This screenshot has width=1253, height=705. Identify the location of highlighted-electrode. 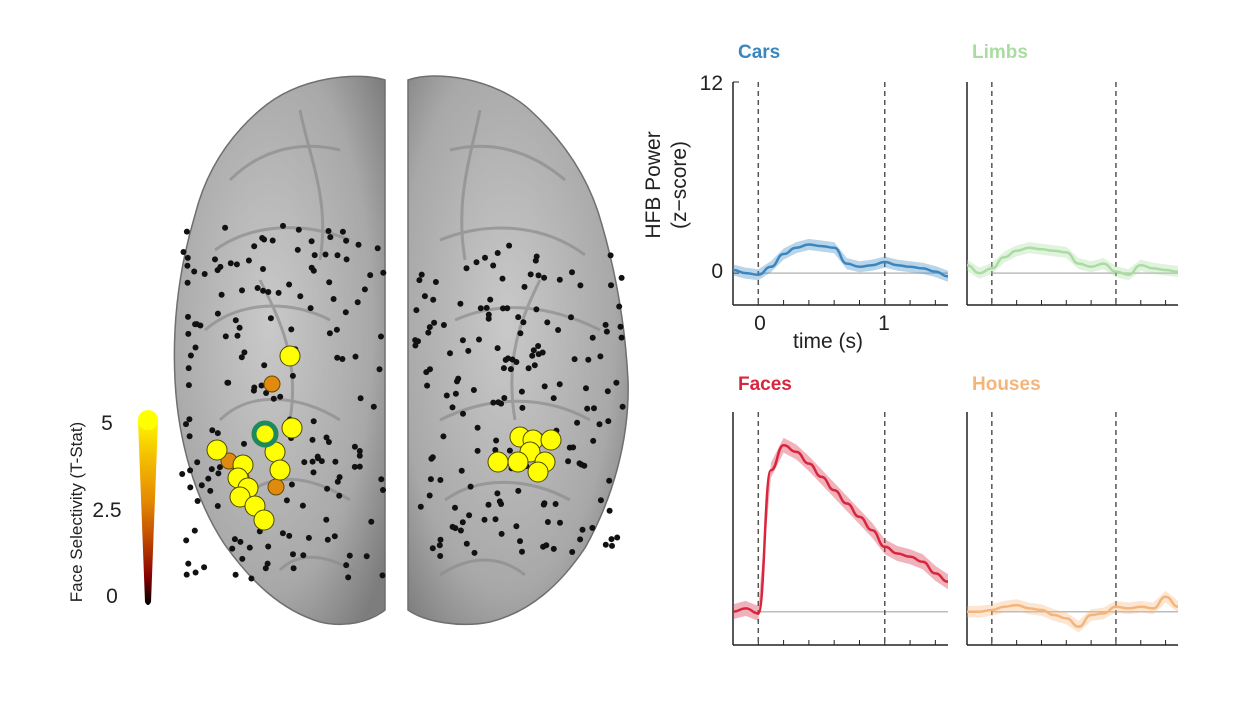
(265, 434).